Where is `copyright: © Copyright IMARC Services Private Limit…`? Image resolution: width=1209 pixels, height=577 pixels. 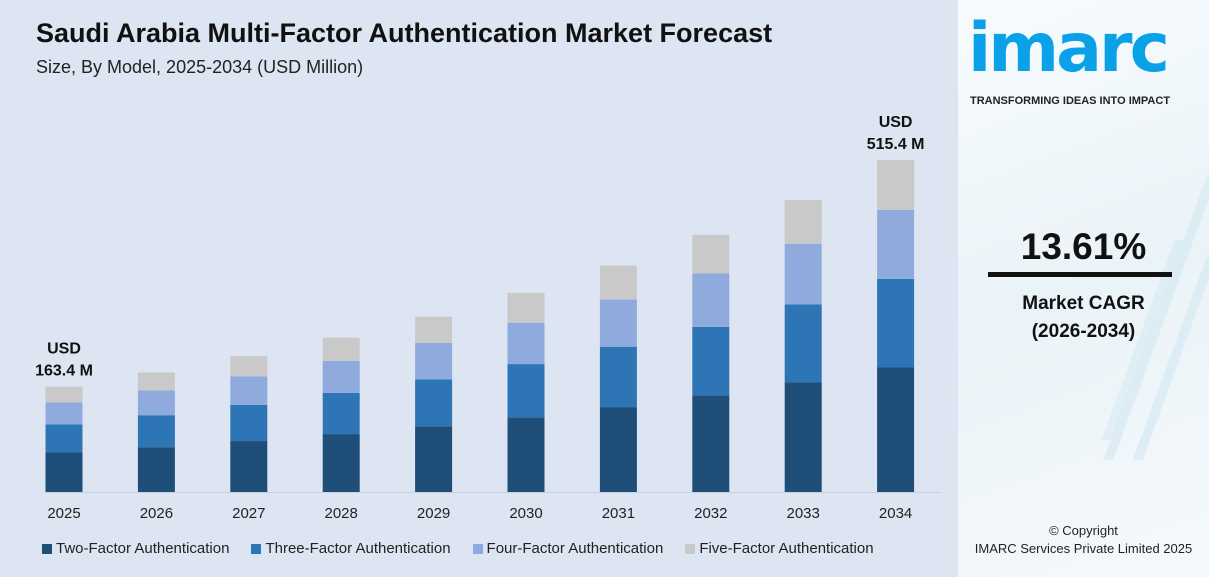
copyright: © Copyright IMARC Services Private Limit… is located at coordinates (1083, 540).